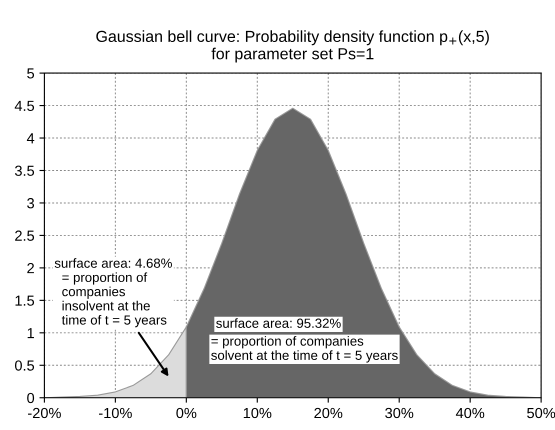 Image resolution: width=555 pixels, height=430 pixels. What do you see at coordinates (470, 413) in the screenshot?
I see `x-tick-label: 40%` at bounding box center [470, 413].